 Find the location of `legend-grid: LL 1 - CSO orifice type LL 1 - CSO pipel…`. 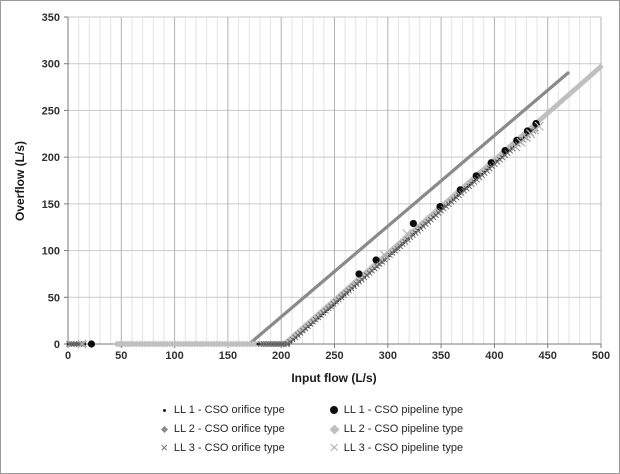

legend-grid: LL 1 - CSO orifice type LL 1 - CSO pipel… is located at coordinates (310, 430).